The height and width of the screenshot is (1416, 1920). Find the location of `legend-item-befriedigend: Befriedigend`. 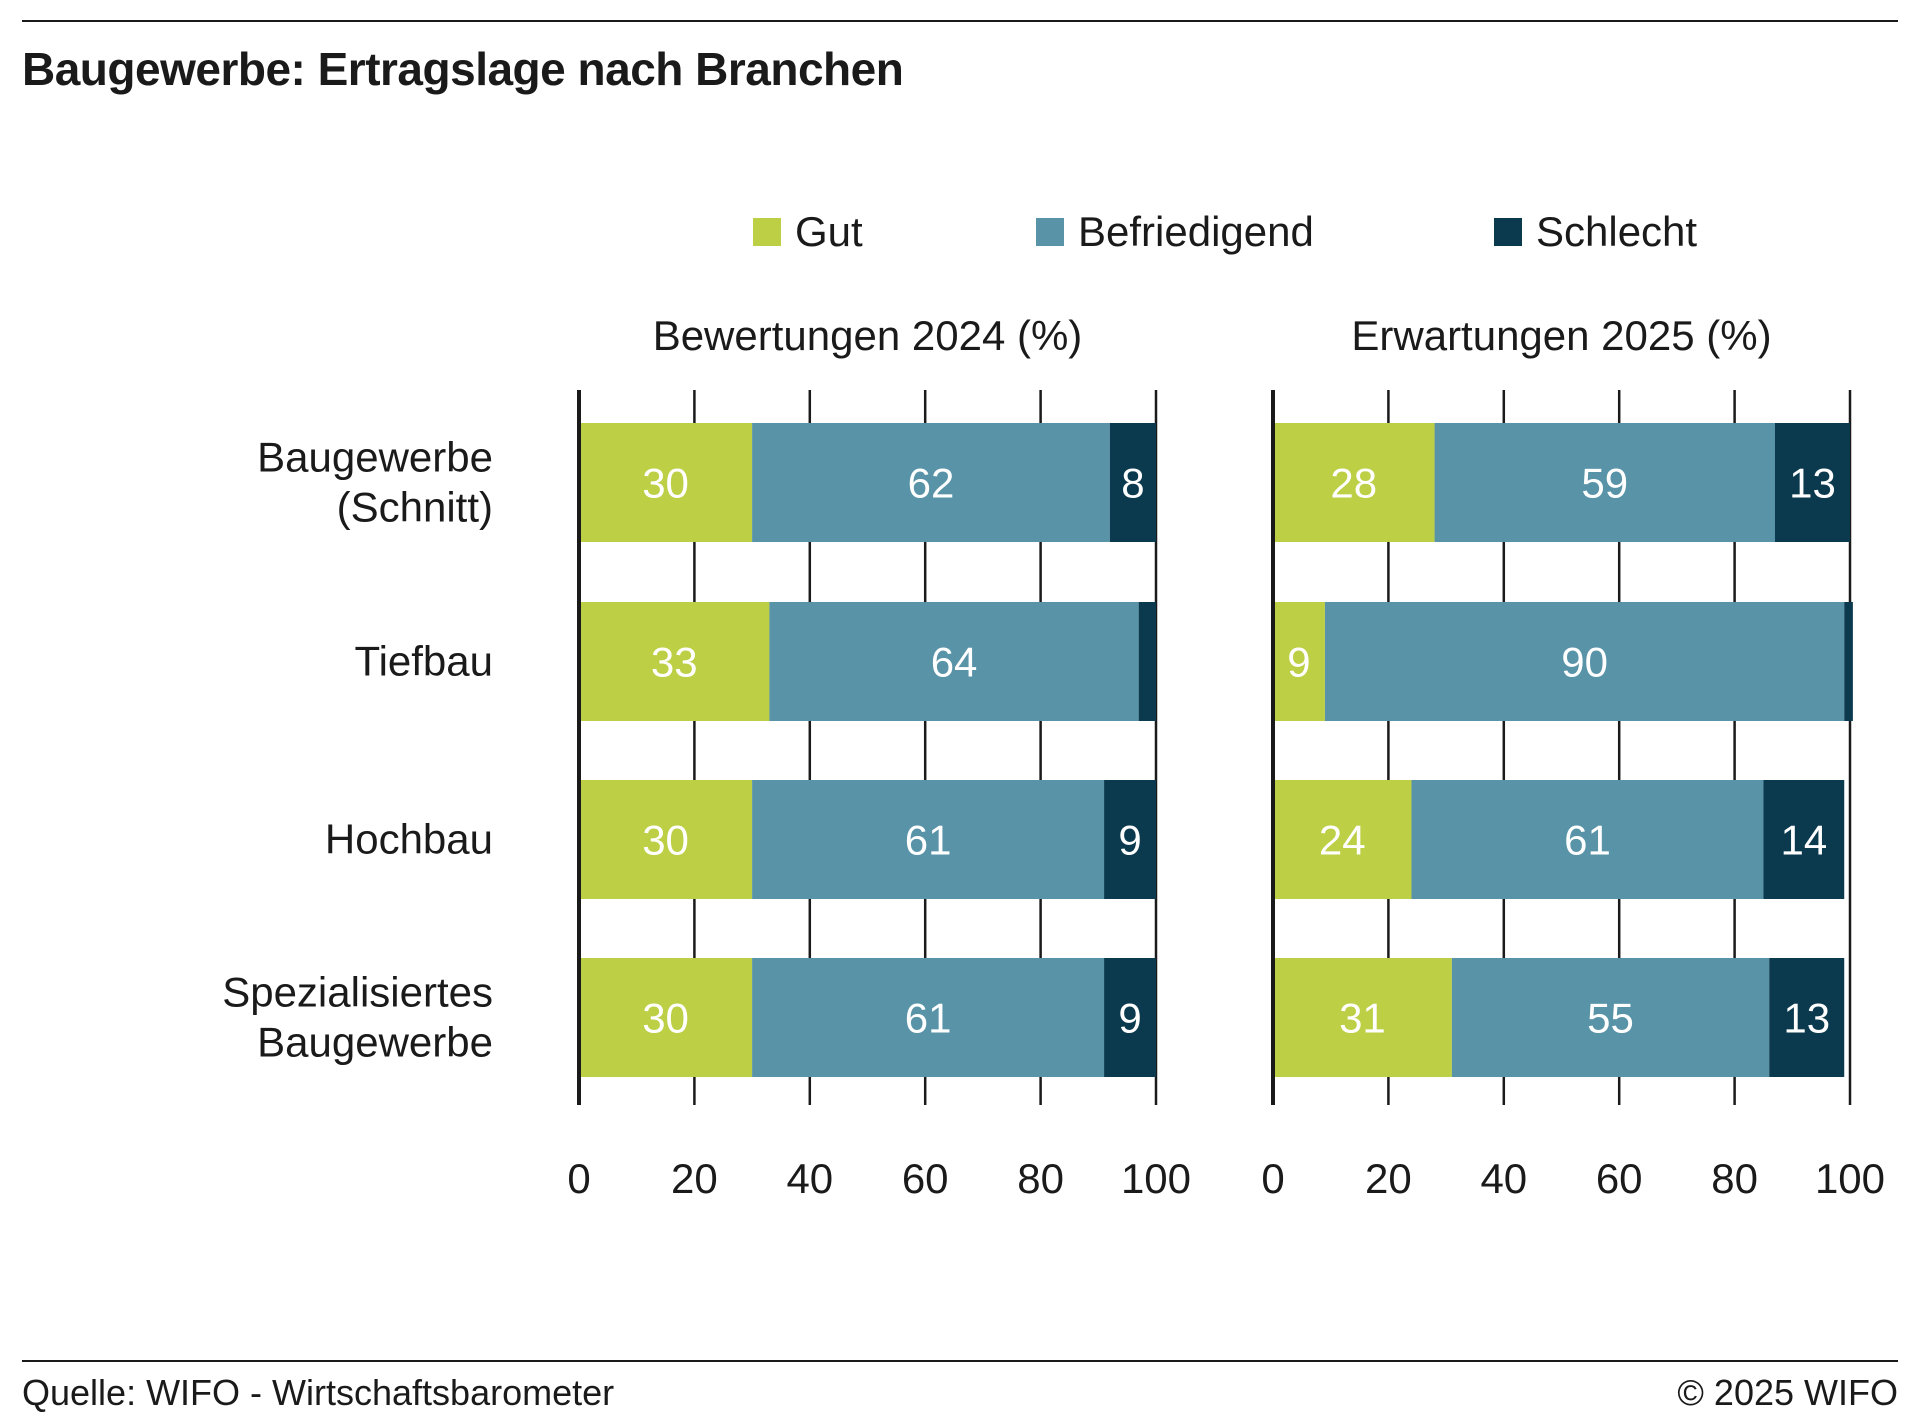

legend-item-befriedigend: Befriedigend is located at coordinates (1175, 231).